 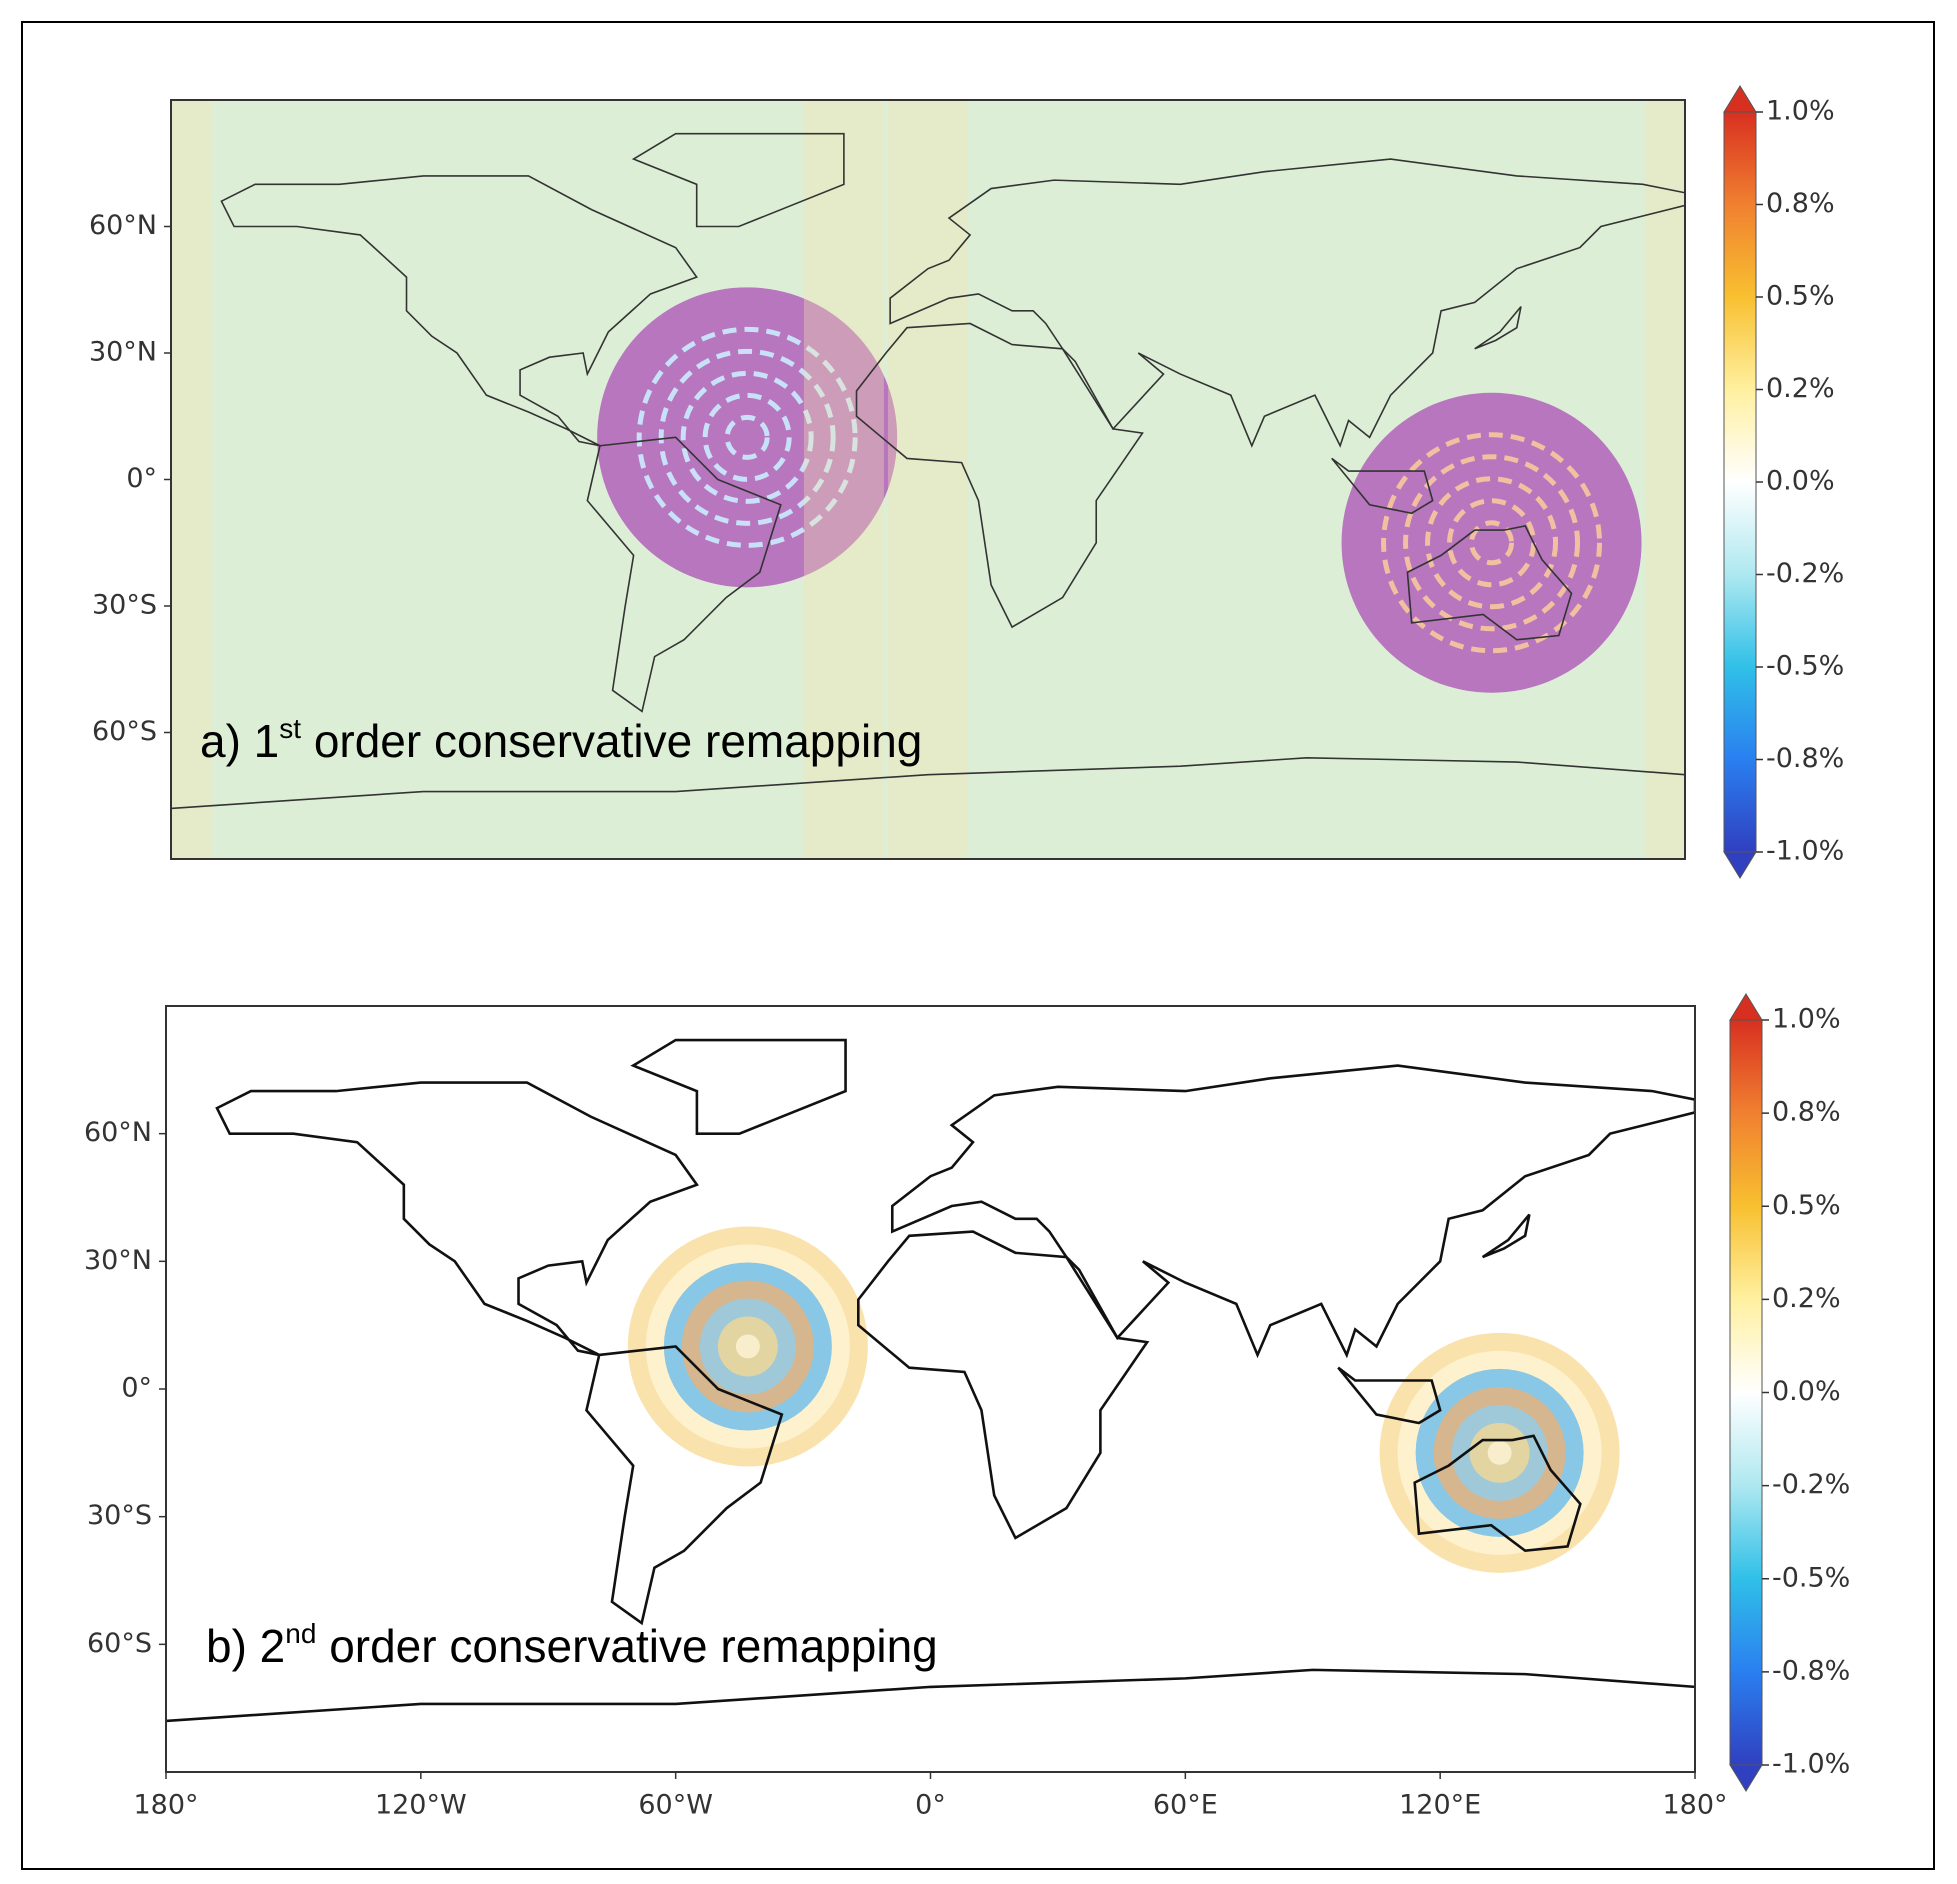 I want to click on x-tick-label: 120°E, so click(x=1440, y=1805).